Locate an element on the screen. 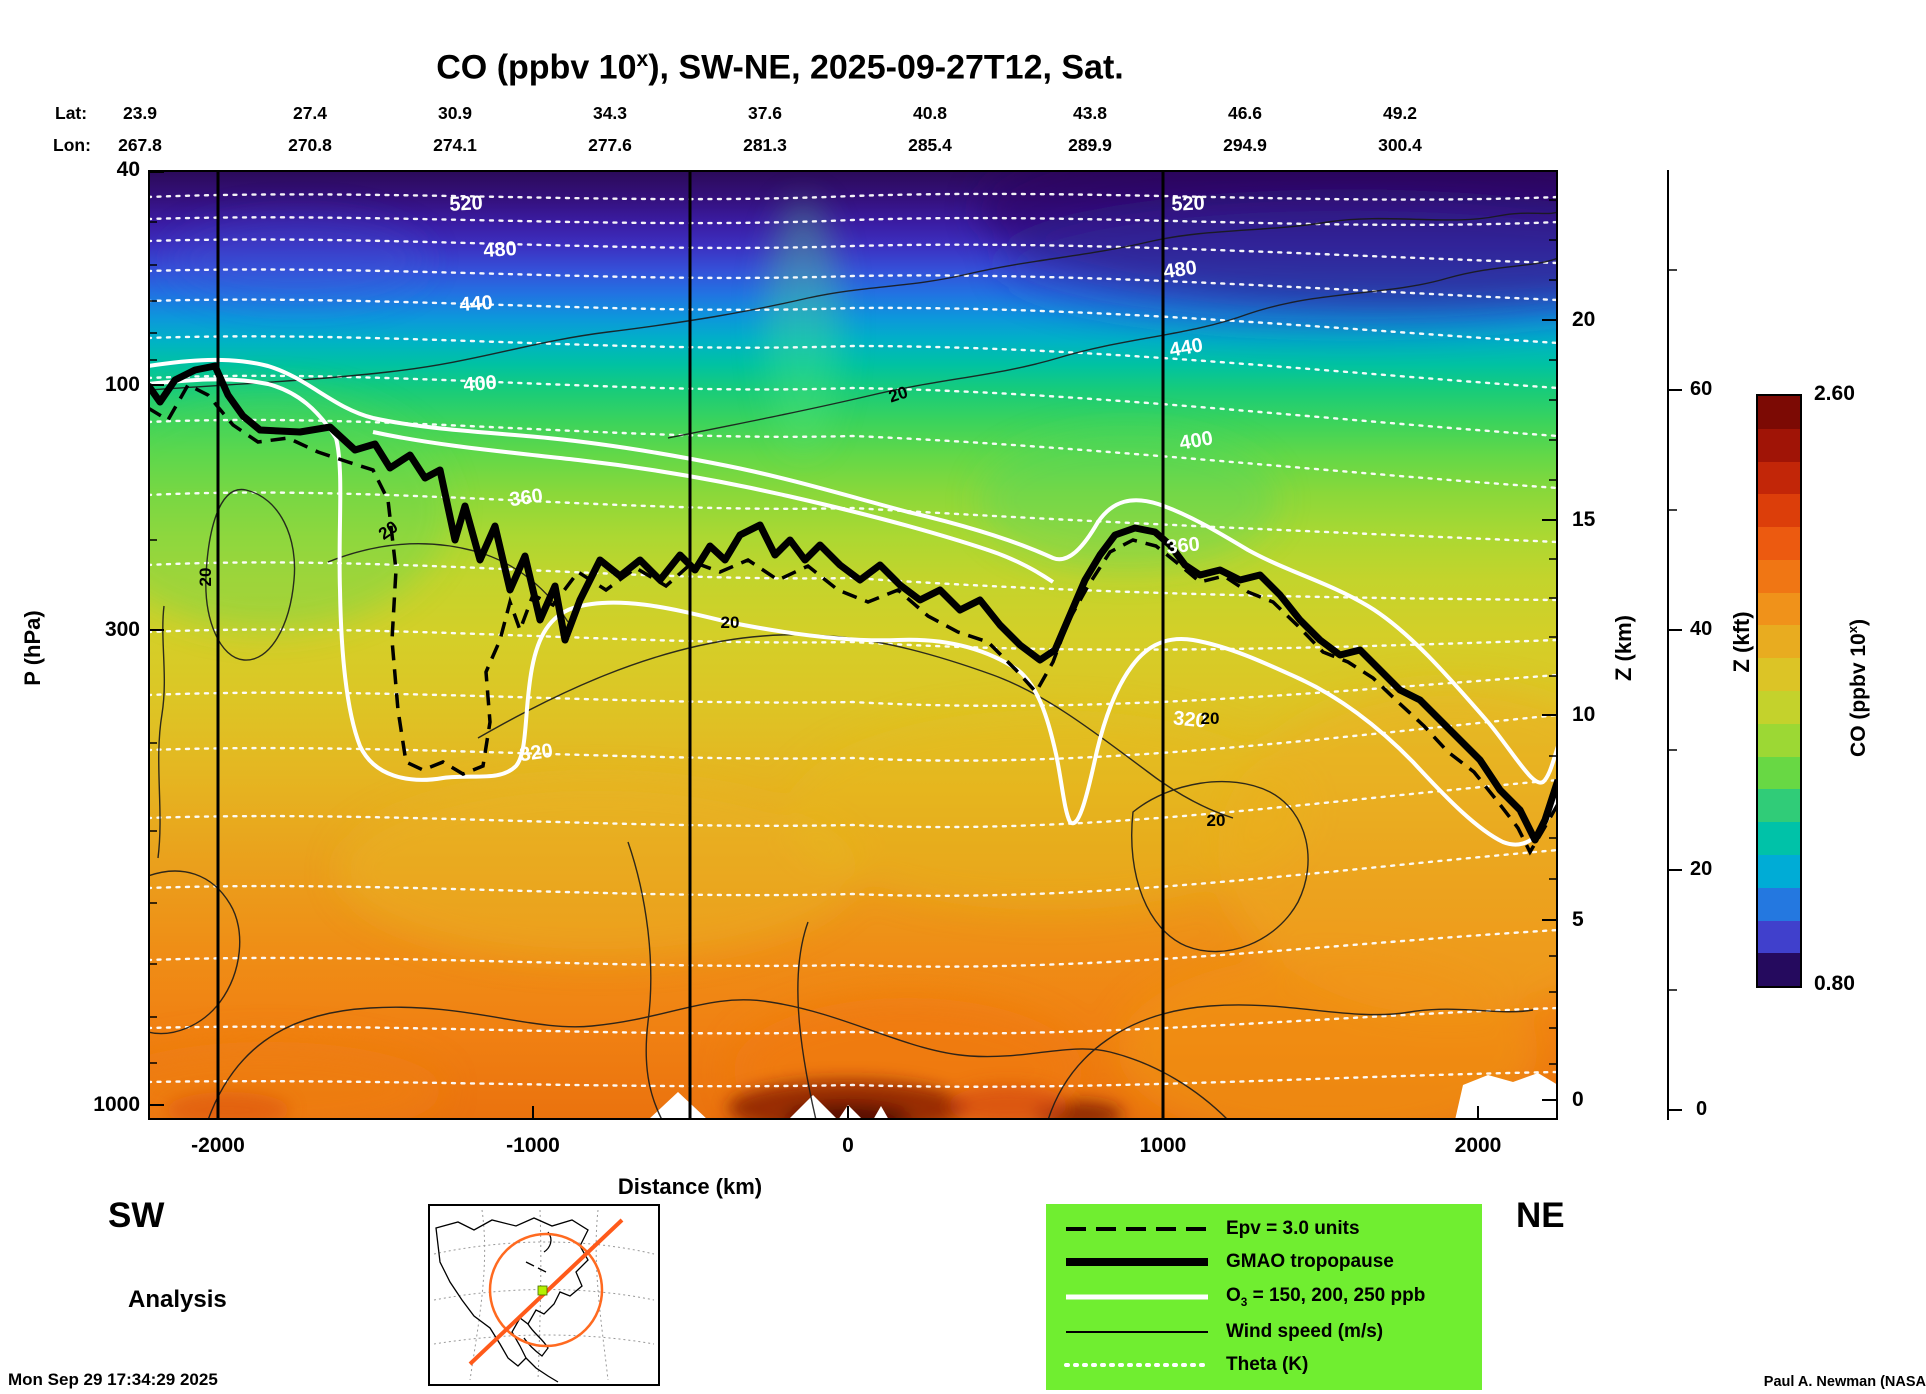  zkm-tick: 10 is located at coordinates (1584, 714).